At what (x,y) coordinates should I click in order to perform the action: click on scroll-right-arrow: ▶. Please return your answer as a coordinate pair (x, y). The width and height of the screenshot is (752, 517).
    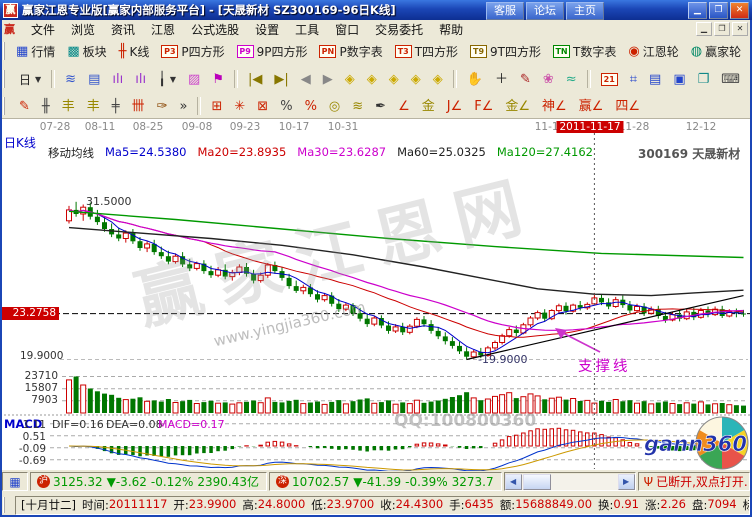
    Looking at the image, I should click on (626, 481).